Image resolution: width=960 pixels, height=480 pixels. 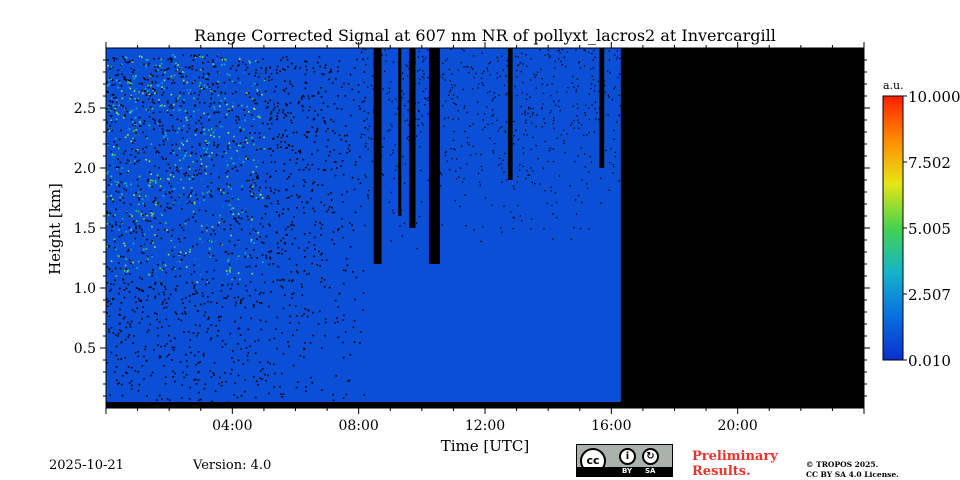 I want to click on sa-label: SA, so click(x=650, y=471).